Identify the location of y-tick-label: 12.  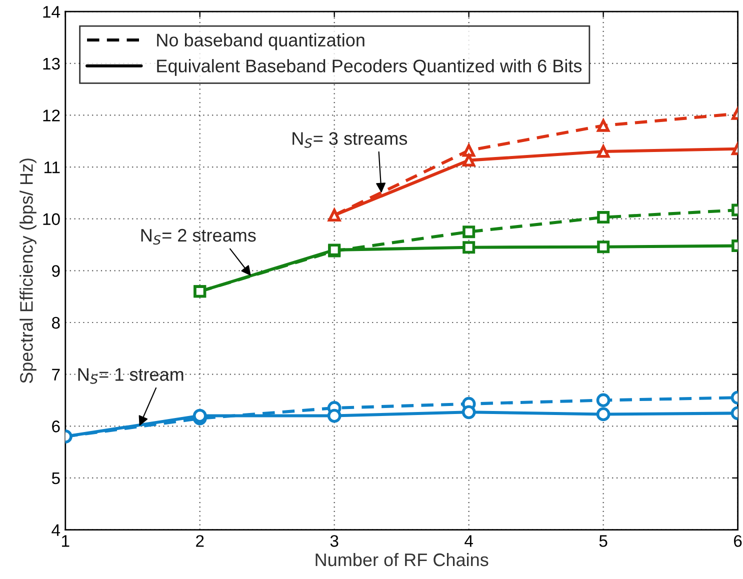
(51, 116).